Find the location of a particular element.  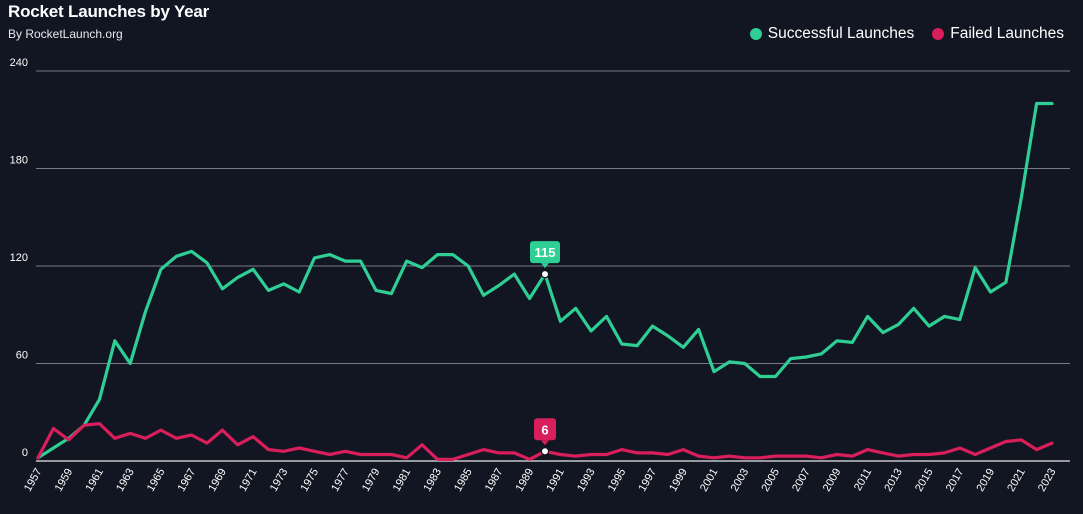

callout-label-successful: 115 is located at coordinates (545, 252).